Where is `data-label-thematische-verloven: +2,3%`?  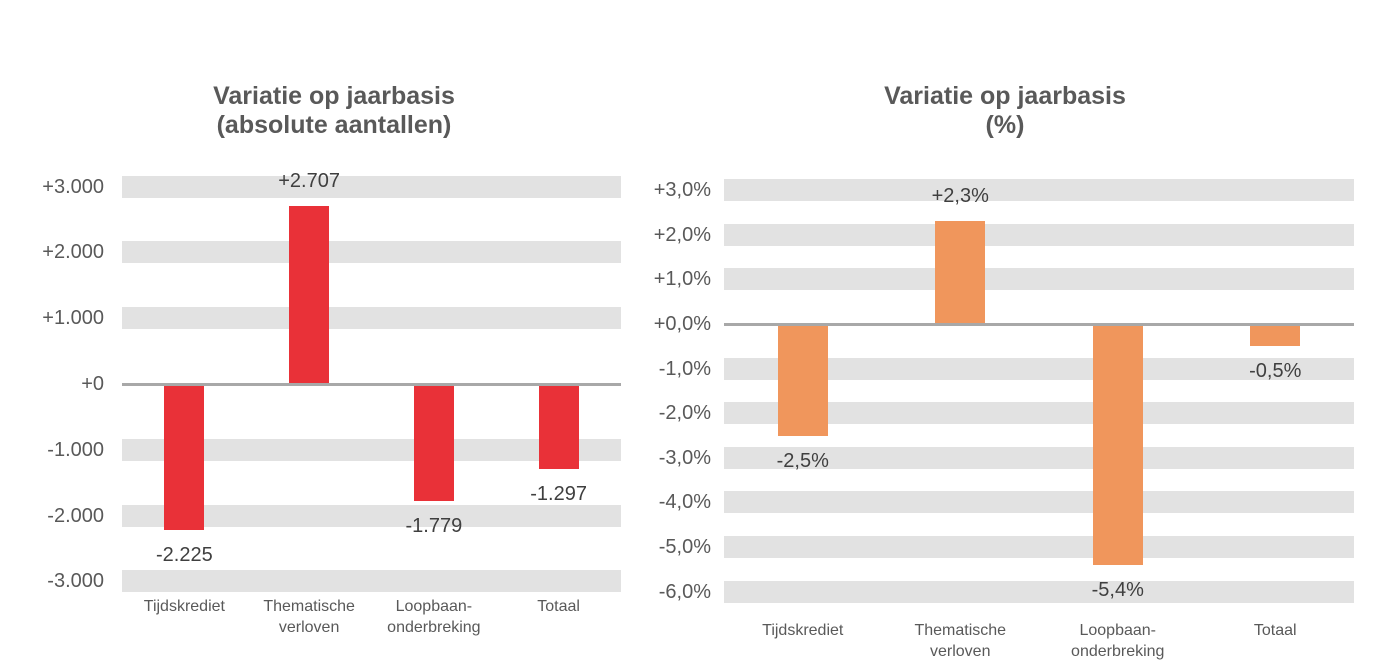 data-label-thematische-verloven: +2,3% is located at coordinates (960, 196).